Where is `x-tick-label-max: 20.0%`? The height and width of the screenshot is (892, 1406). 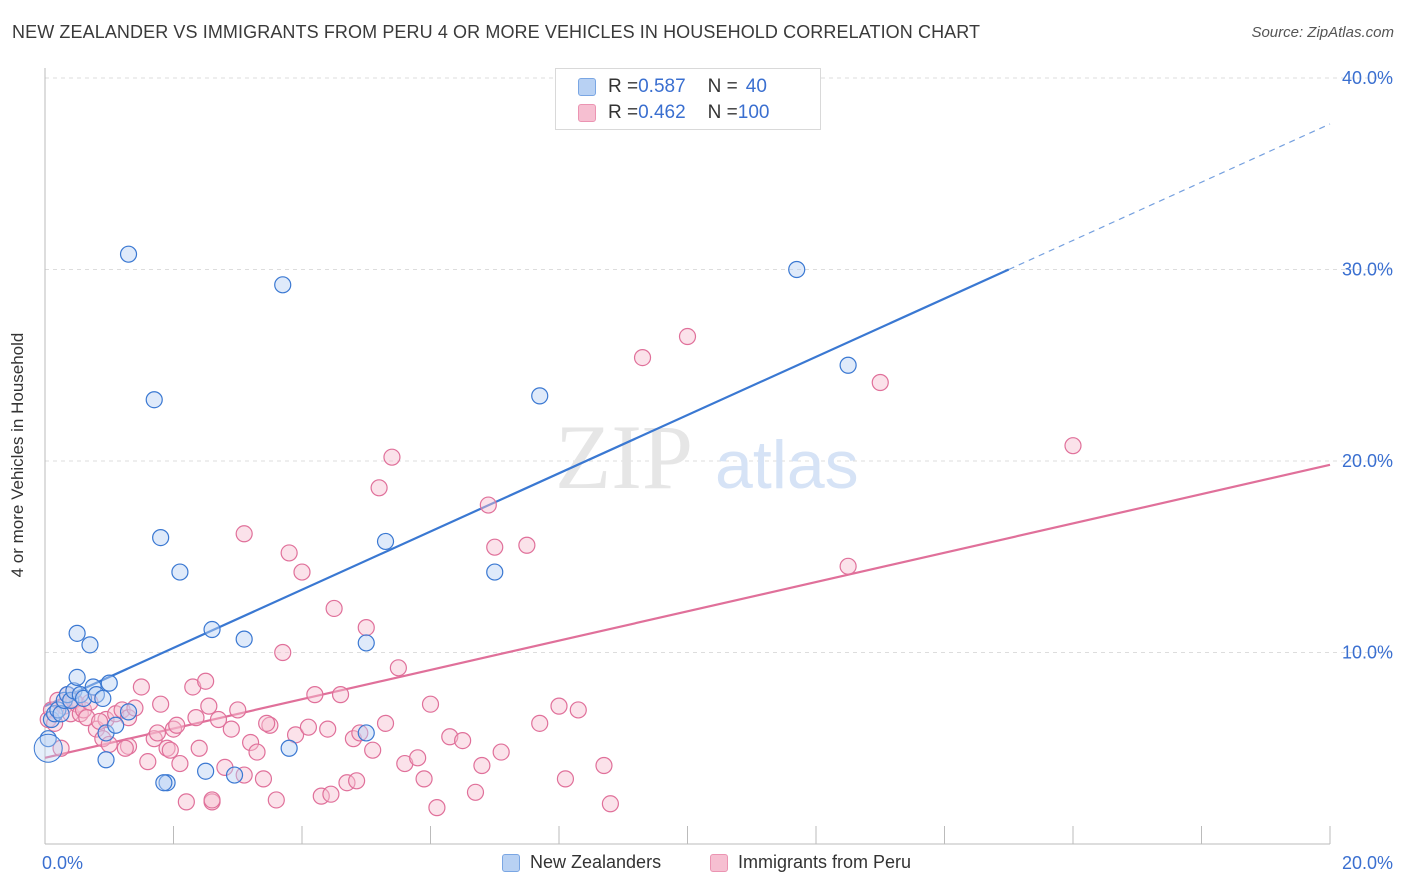
x-tick-label-max: 20.0% is located at coordinates (1367, 863).